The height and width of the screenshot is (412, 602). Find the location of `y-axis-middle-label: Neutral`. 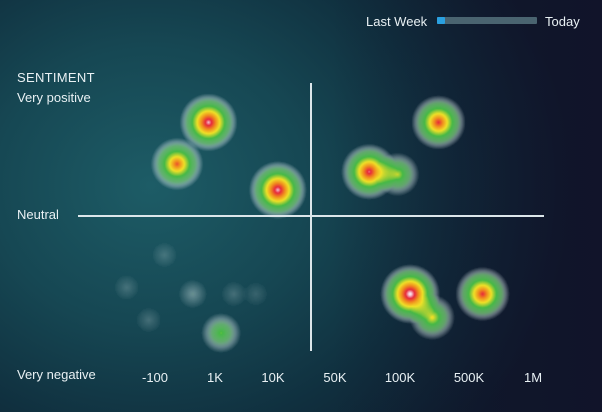

y-axis-middle-label: Neutral is located at coordinates (38, 214).